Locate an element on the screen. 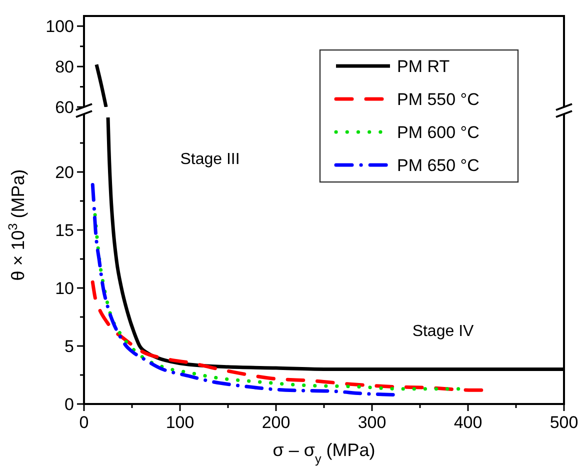 Image resolution: width=582 pixels, height=470 pixels. legend-label: PM 550 °C is located at coordinates (438, 99).